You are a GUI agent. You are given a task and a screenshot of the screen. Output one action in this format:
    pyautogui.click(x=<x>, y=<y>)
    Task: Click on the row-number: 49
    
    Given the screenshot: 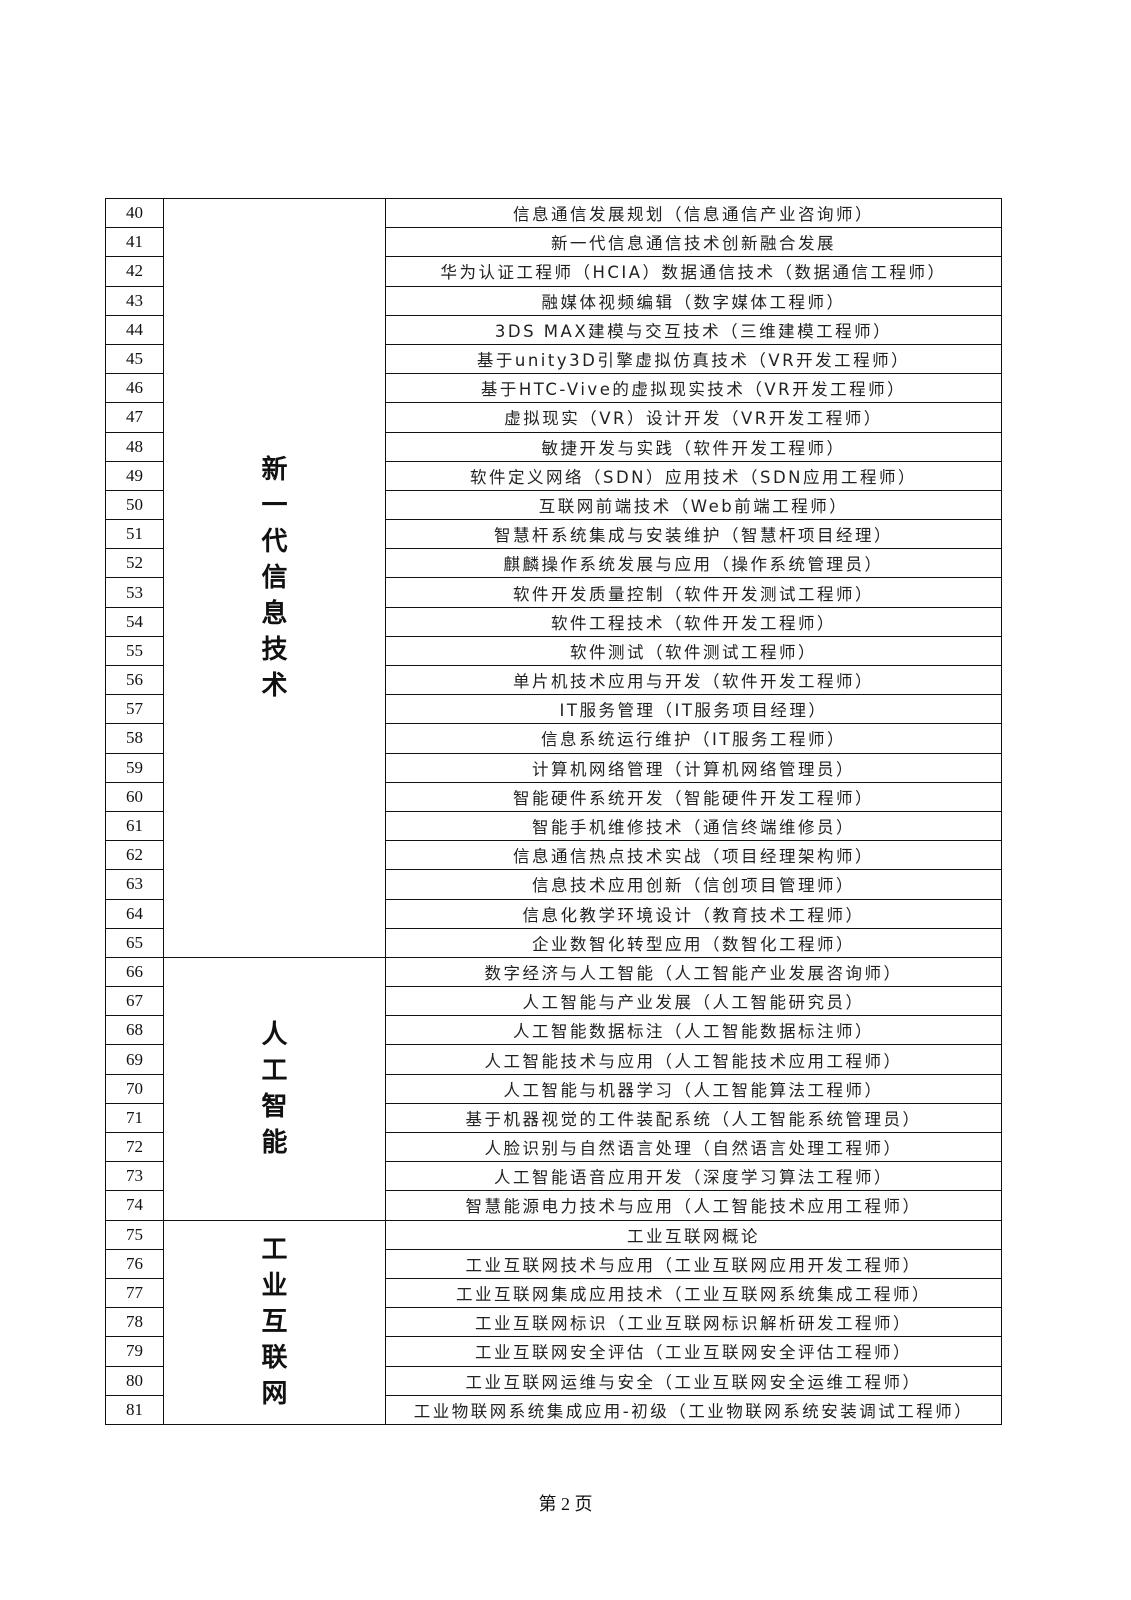 What is the action you would take?
    pyautogui.click(x=134, y=475)
    